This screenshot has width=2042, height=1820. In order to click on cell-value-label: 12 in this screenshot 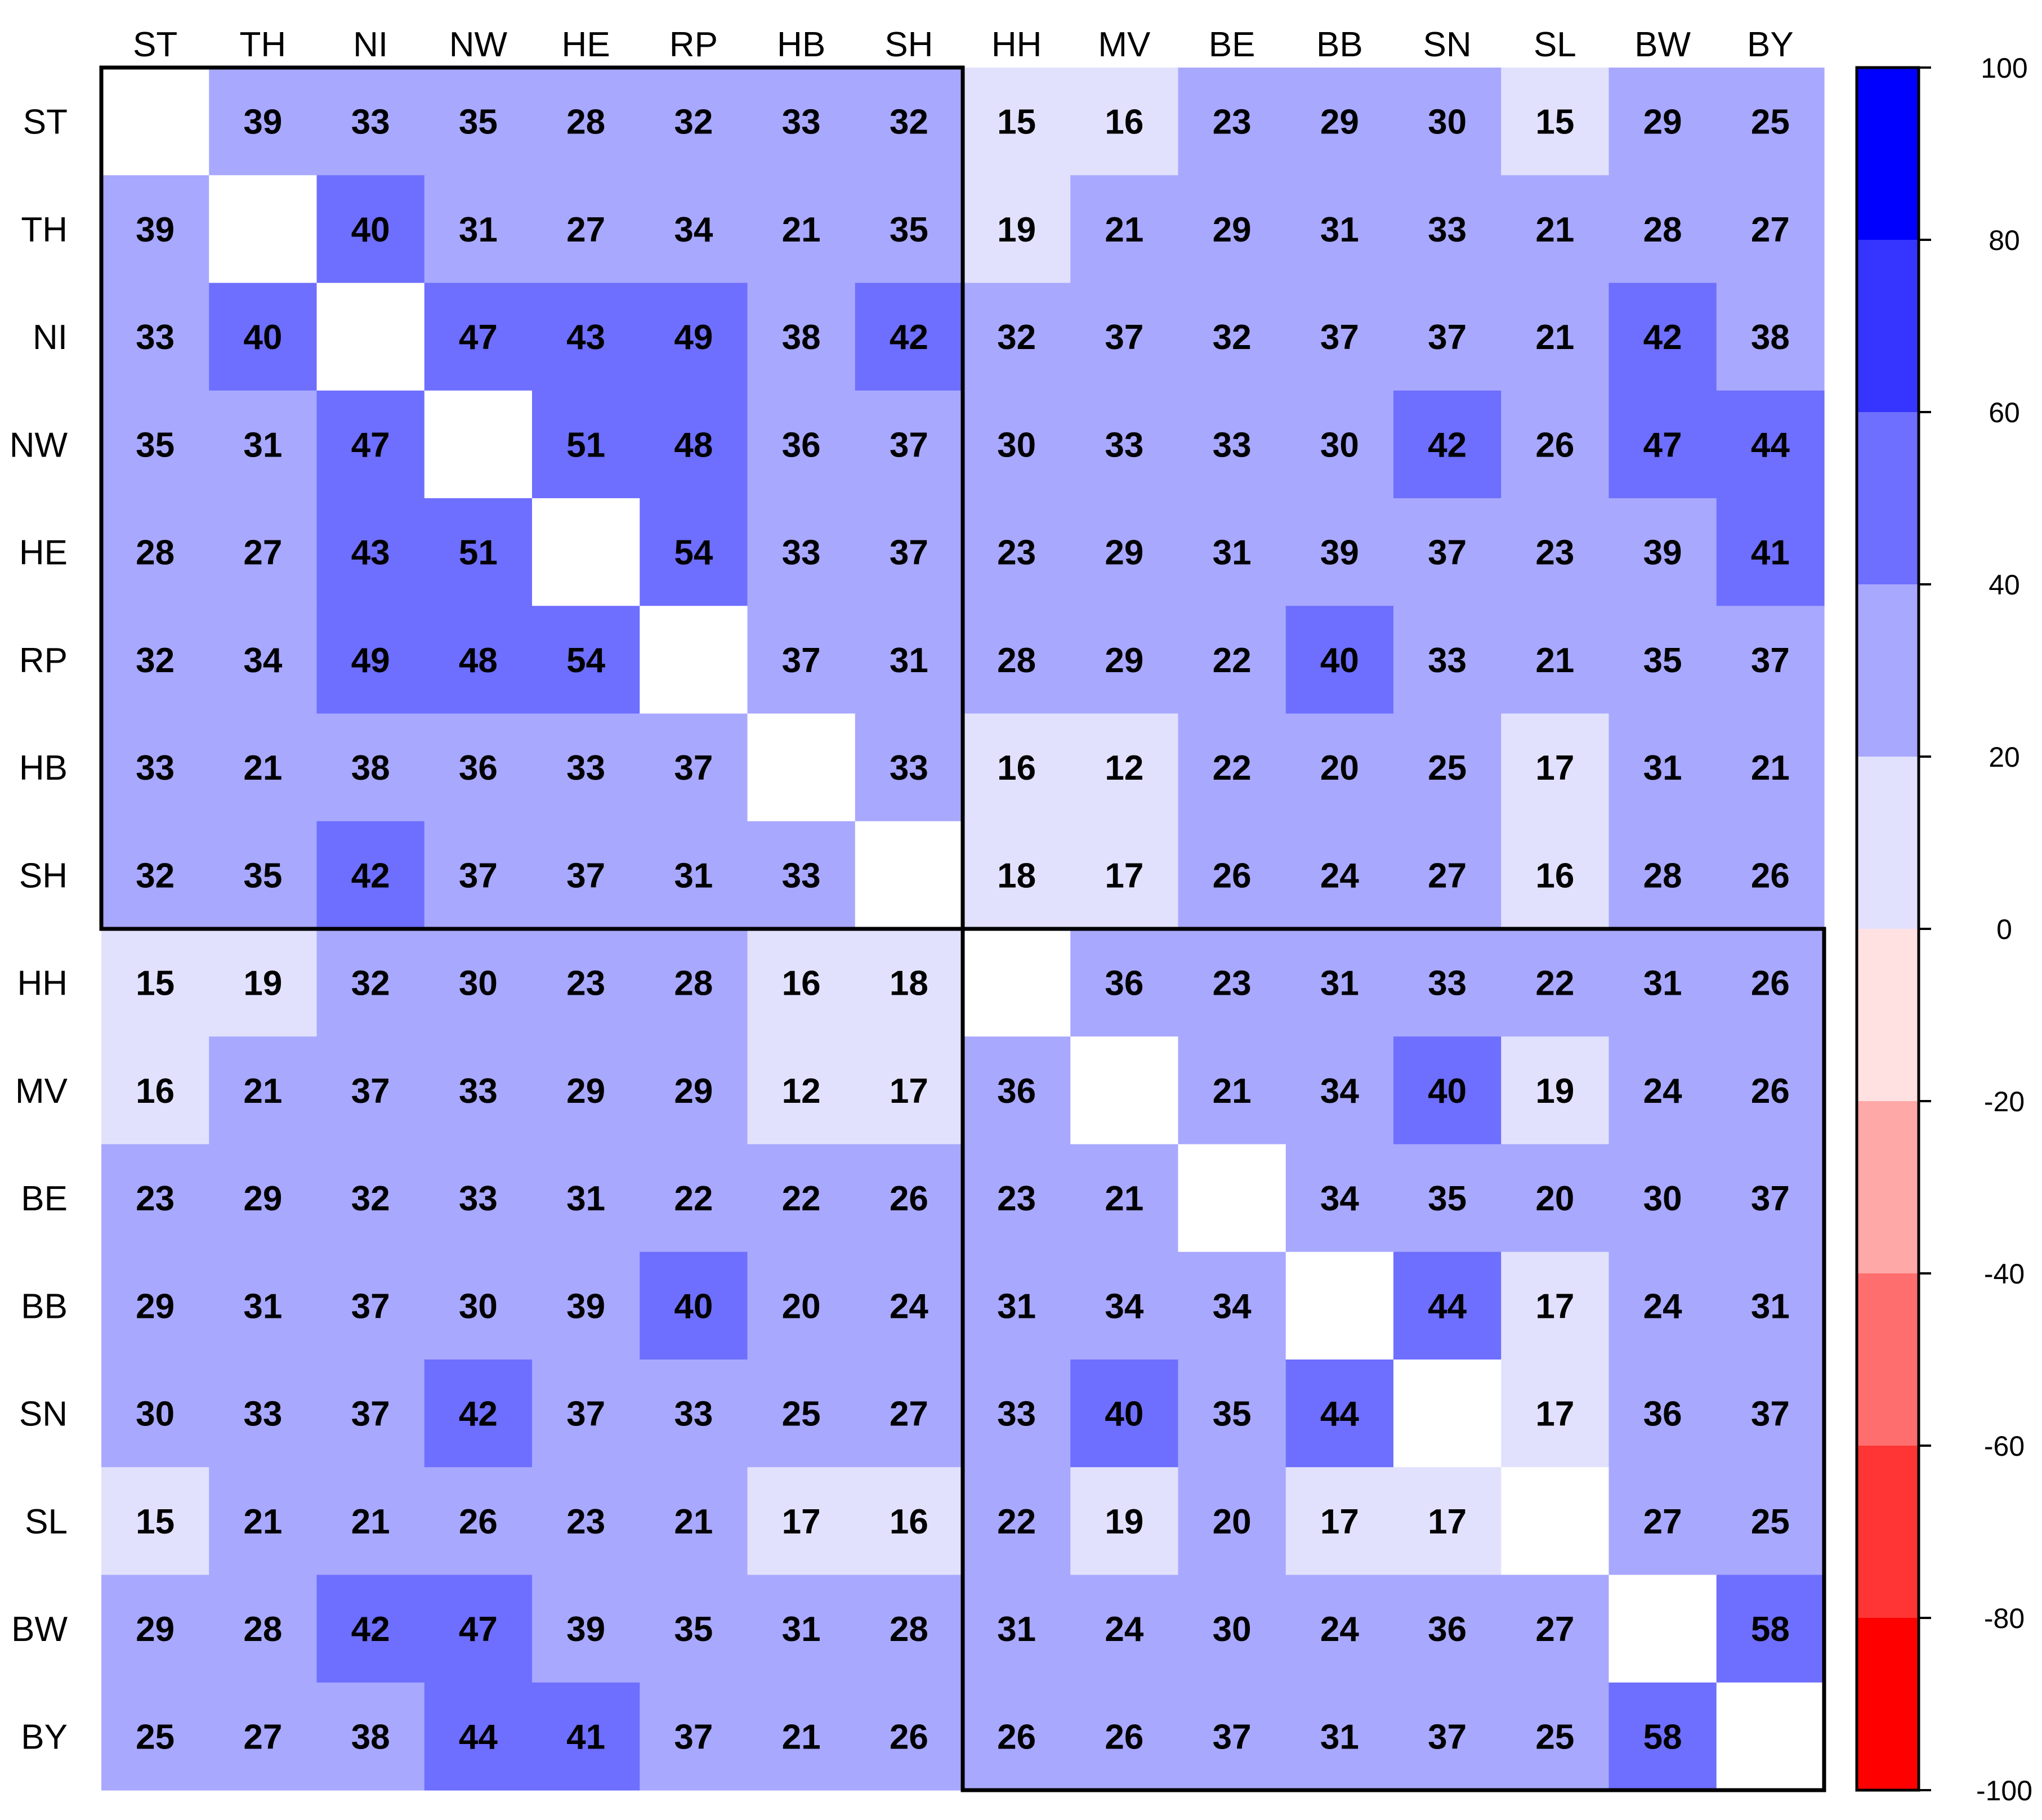, I will do `click(801, 1091)`.